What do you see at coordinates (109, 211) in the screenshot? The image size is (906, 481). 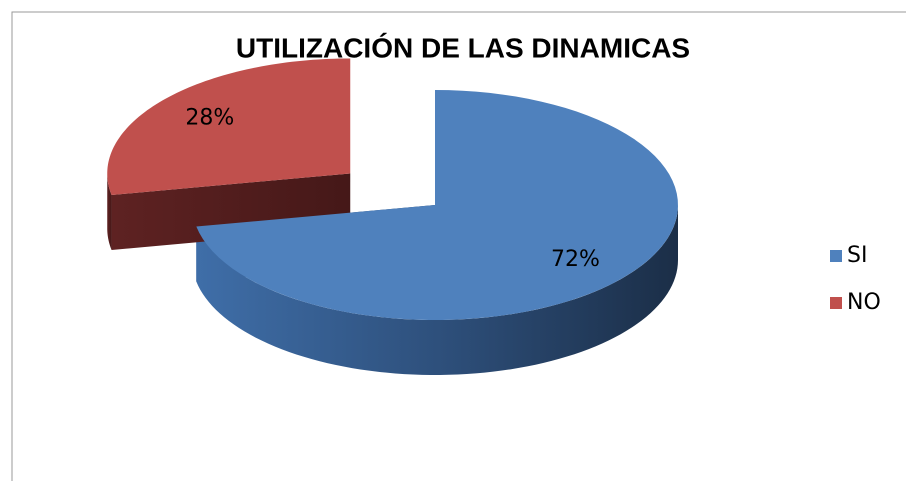 I see `slice-side` at bounding box center [109, 211].